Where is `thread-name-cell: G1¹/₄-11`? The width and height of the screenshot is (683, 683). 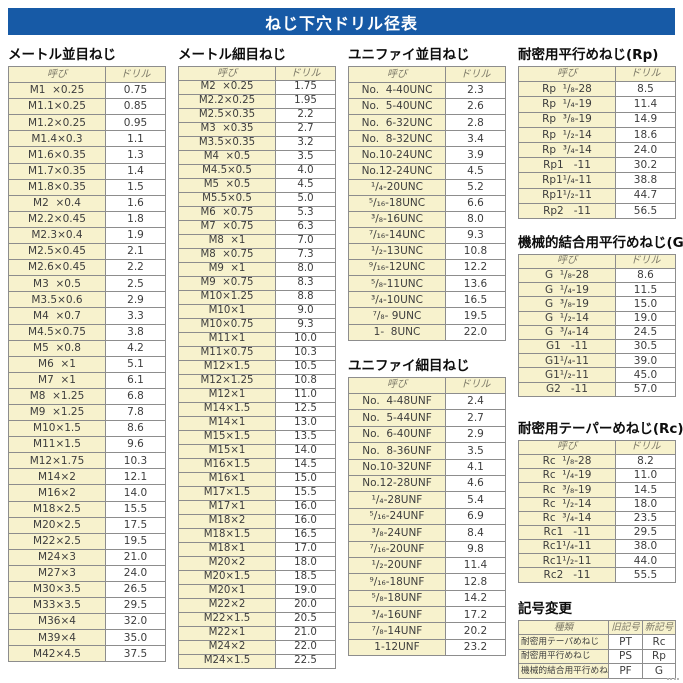
thread-name-cell: G1¹/₄-11 is located at coordinates (567, 361).